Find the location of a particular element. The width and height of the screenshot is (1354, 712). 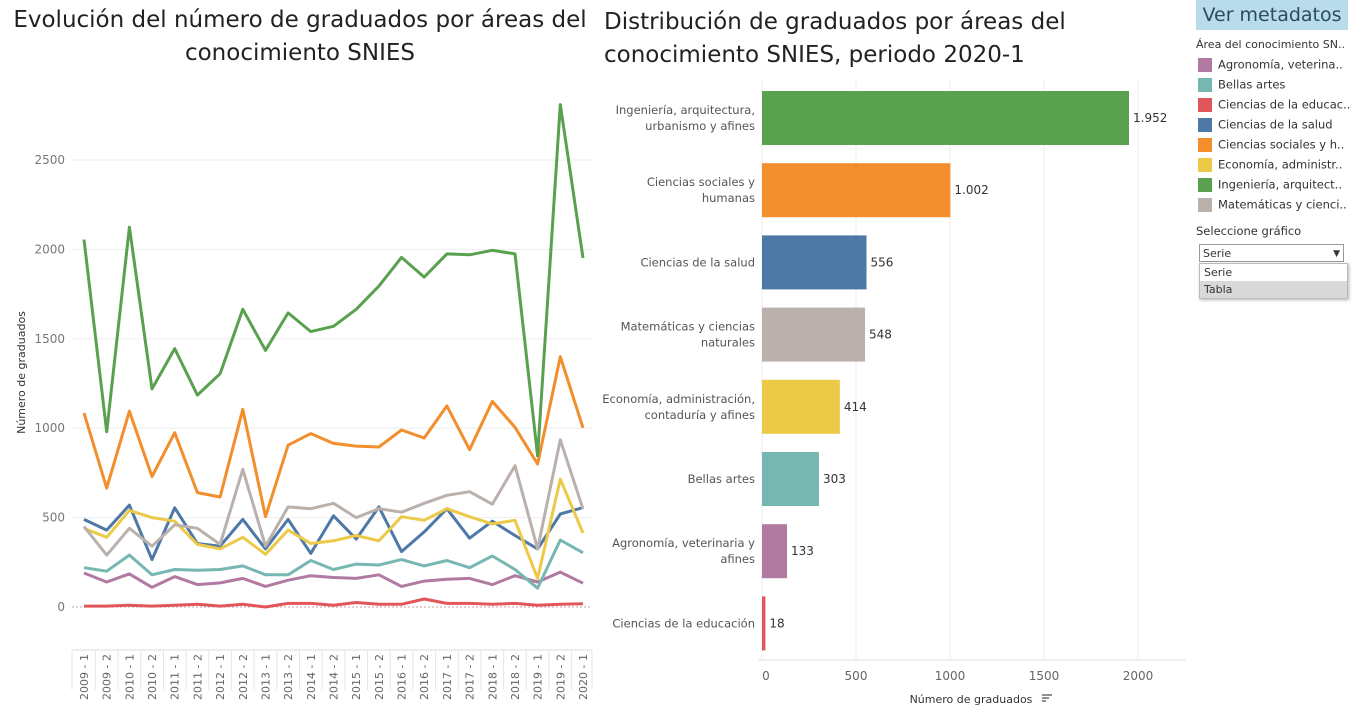

legend-item: Ciencias de la salud is located at coordinates (1265, 126).